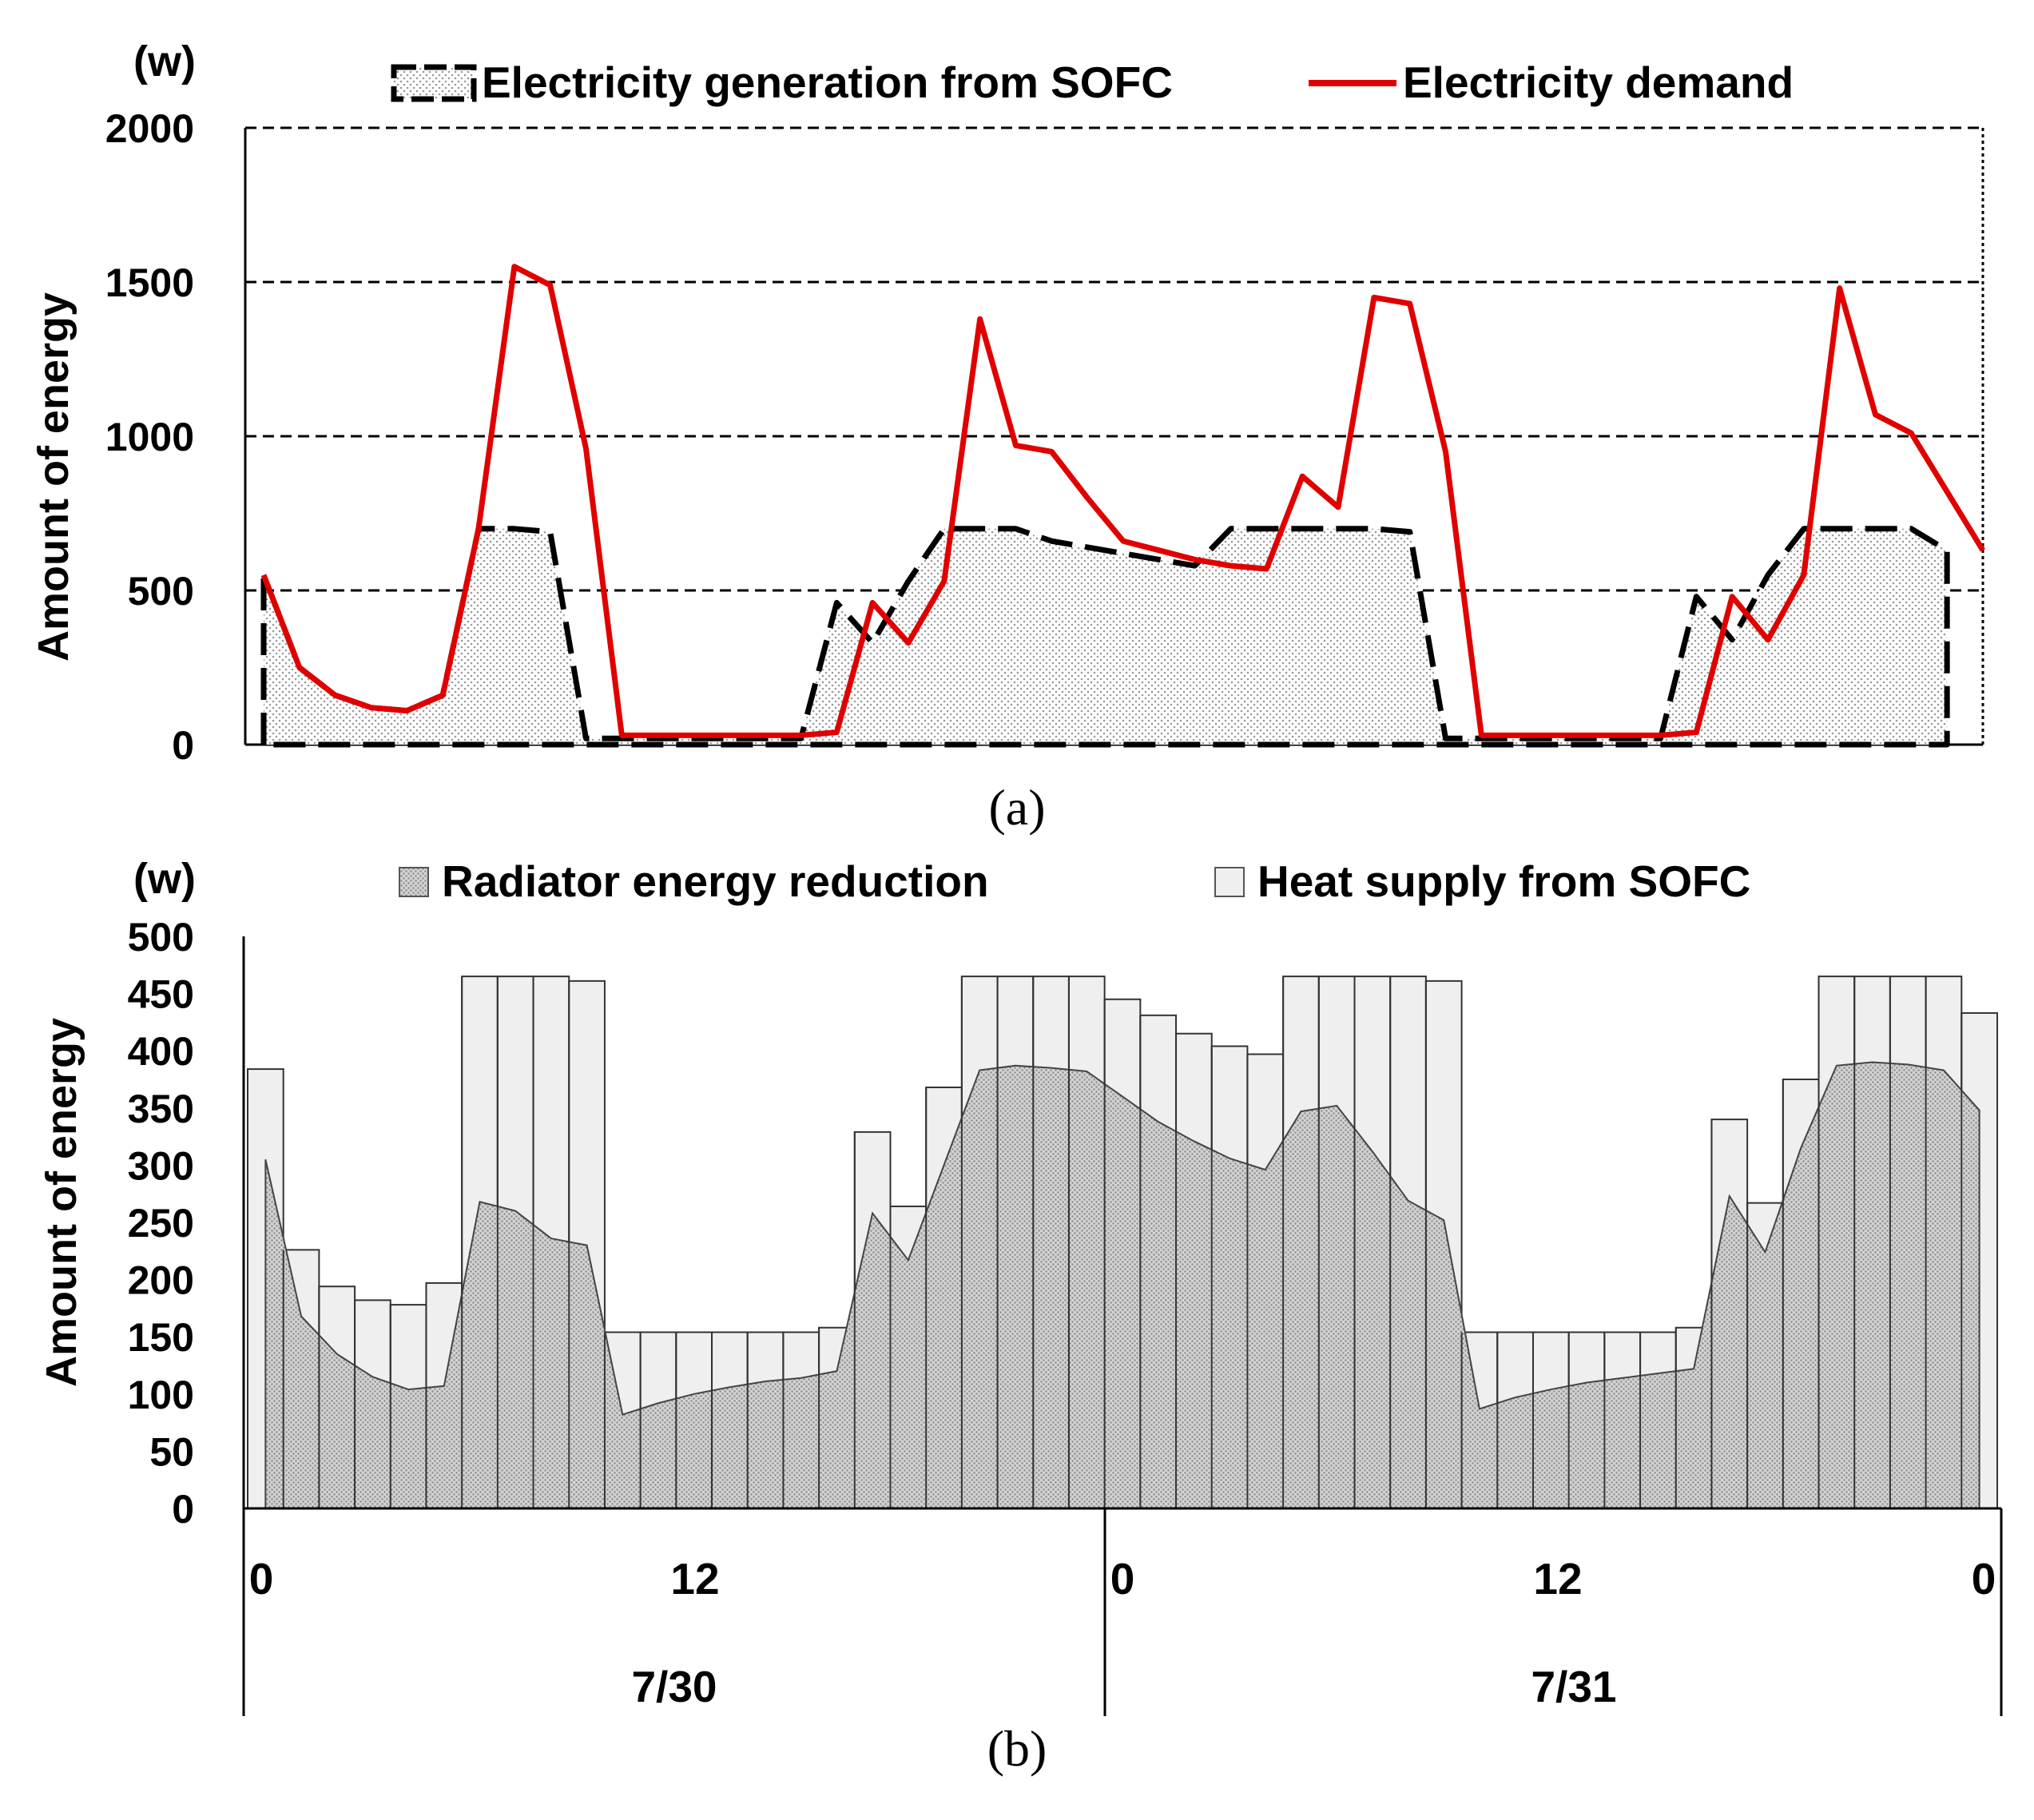 The height and width of the screenshot is (1820, 2034). I want to click on chart-a-generation-series, so click(1105, 637).